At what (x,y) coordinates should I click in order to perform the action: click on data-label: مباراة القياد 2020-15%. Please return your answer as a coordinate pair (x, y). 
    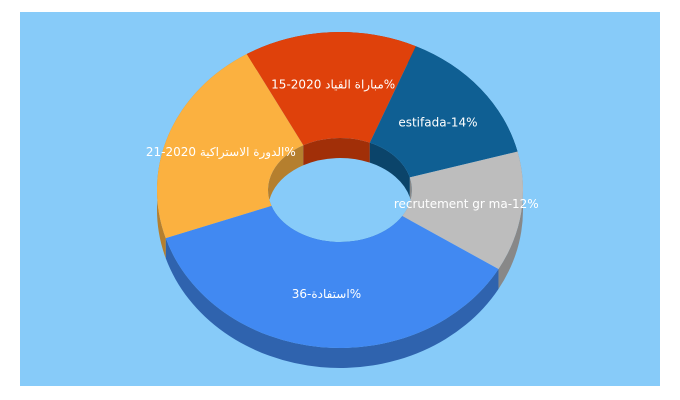
    Looking at the image, I should click on (333, 85).